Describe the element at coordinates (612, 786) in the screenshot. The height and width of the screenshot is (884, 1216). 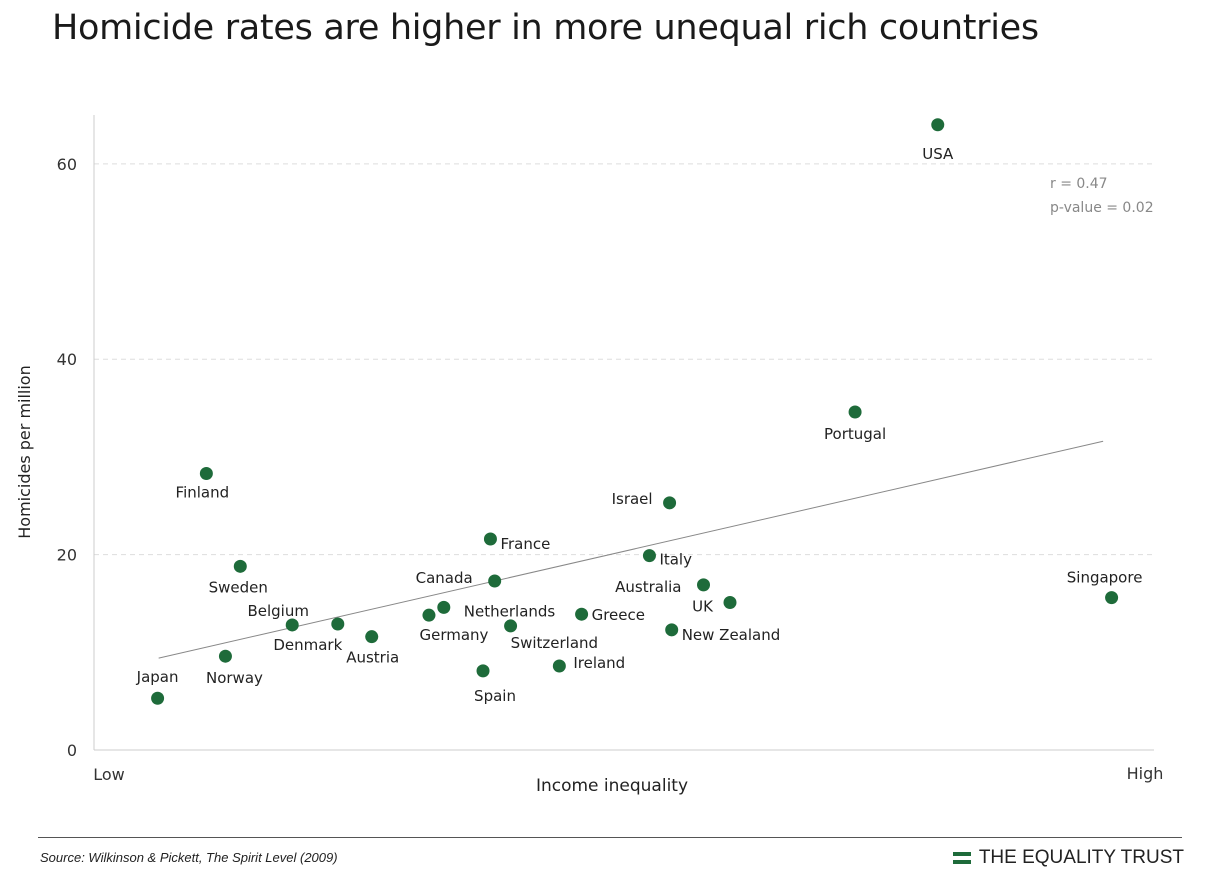
I see `x-axis-label: Income inequality` at that location.